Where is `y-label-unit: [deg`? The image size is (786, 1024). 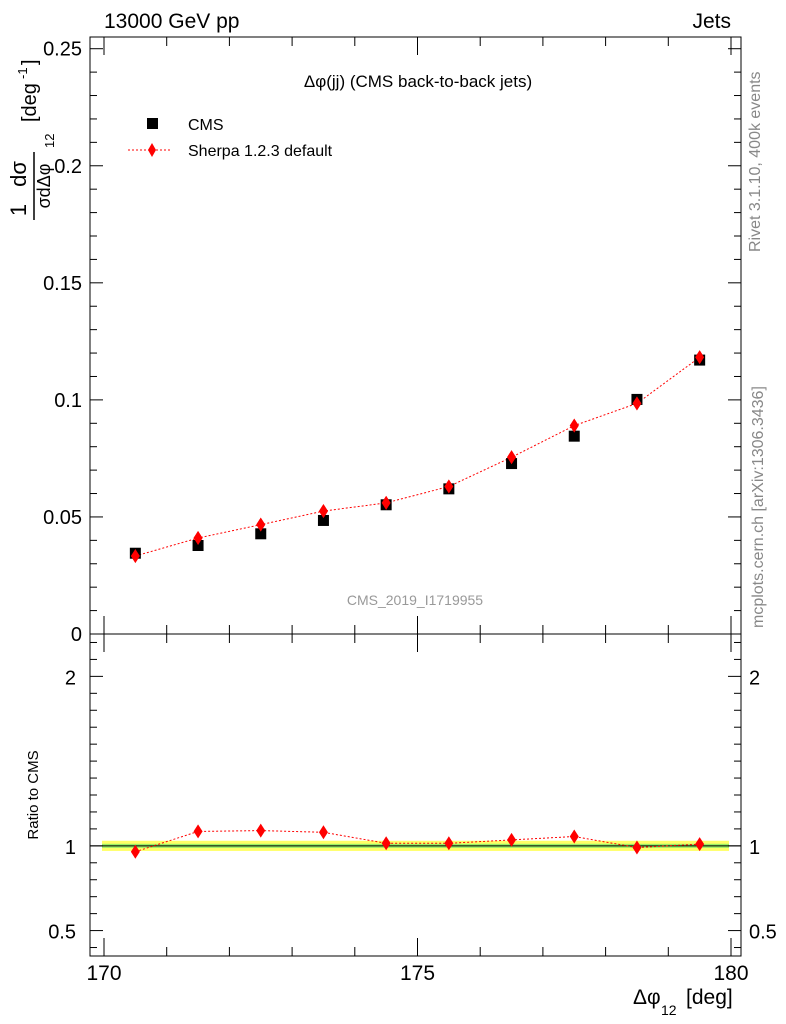
y-label-unit: [deg is located at coordinates (30, 102).